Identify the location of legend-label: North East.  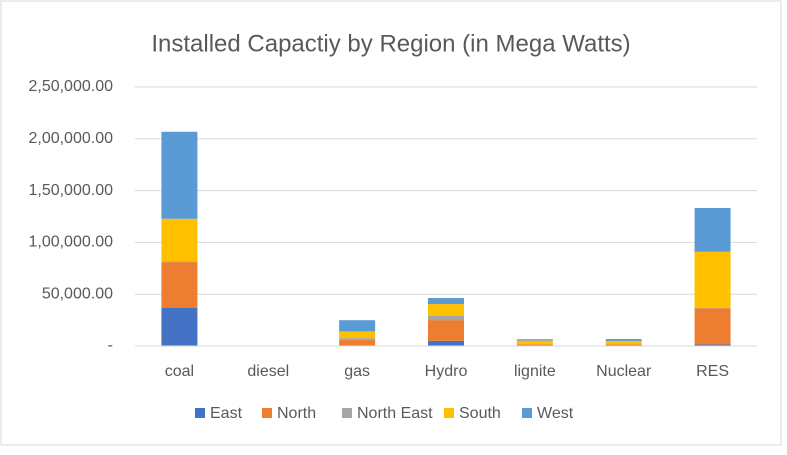
(395, 413).